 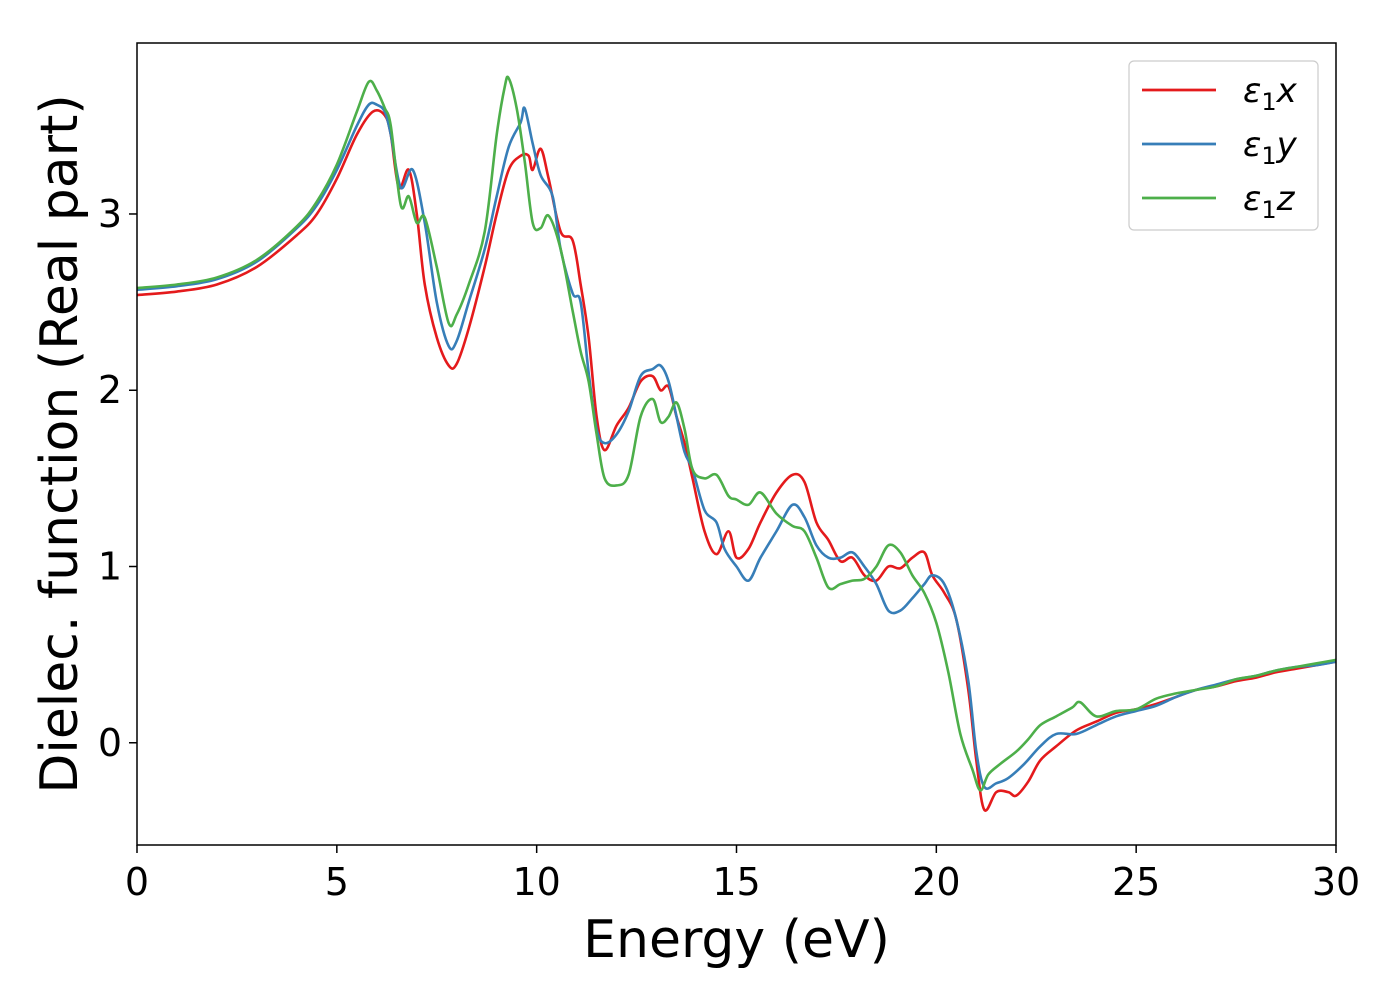 I want to click on x-tick-label: 15, so click(x=736, y=882).